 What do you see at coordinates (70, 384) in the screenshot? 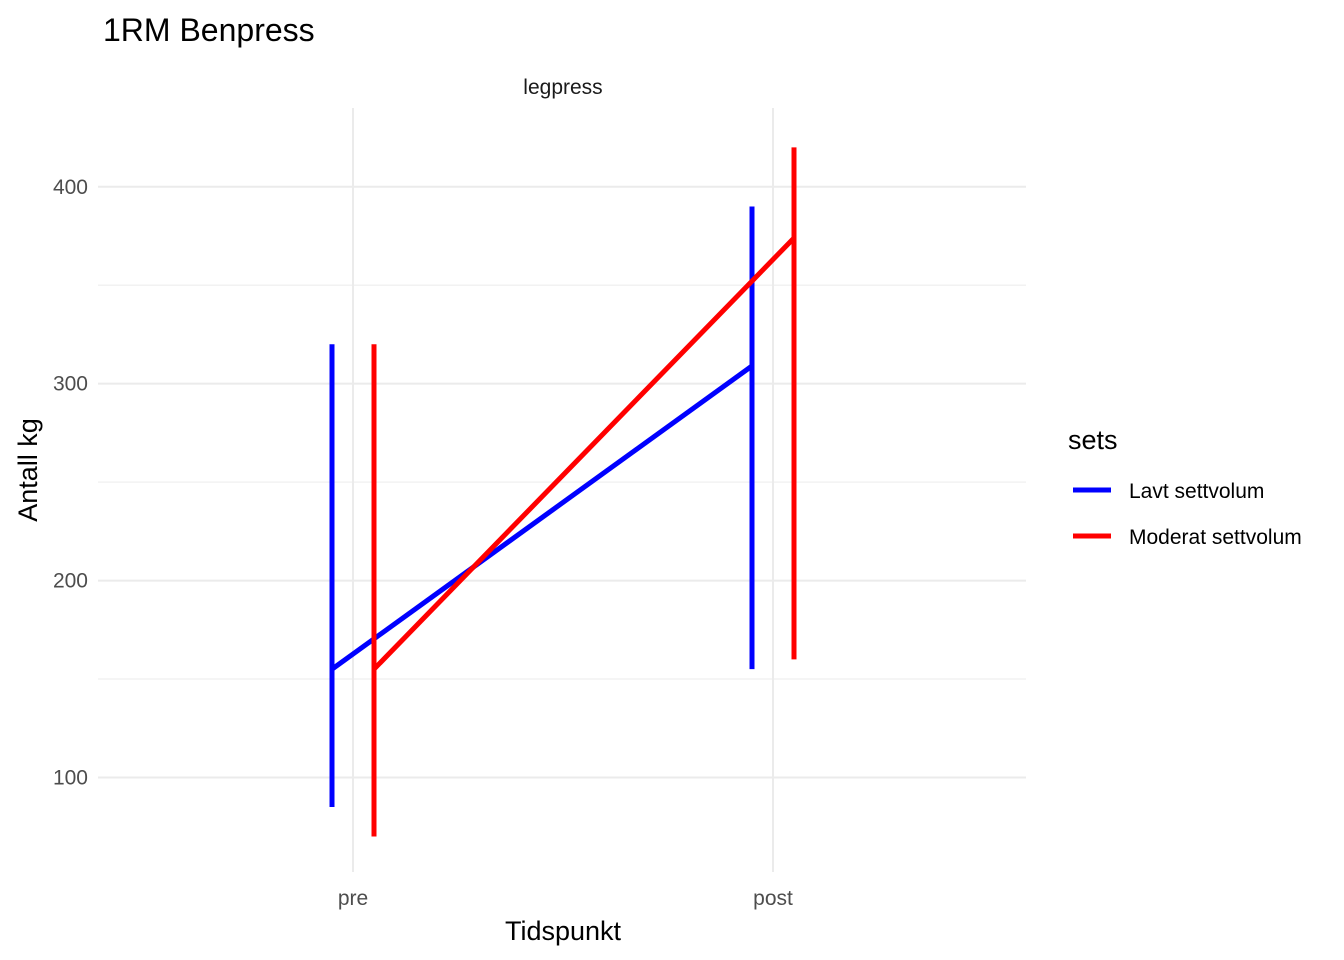
I see `y-tick-label: 300` at bounding box center [70, 384].